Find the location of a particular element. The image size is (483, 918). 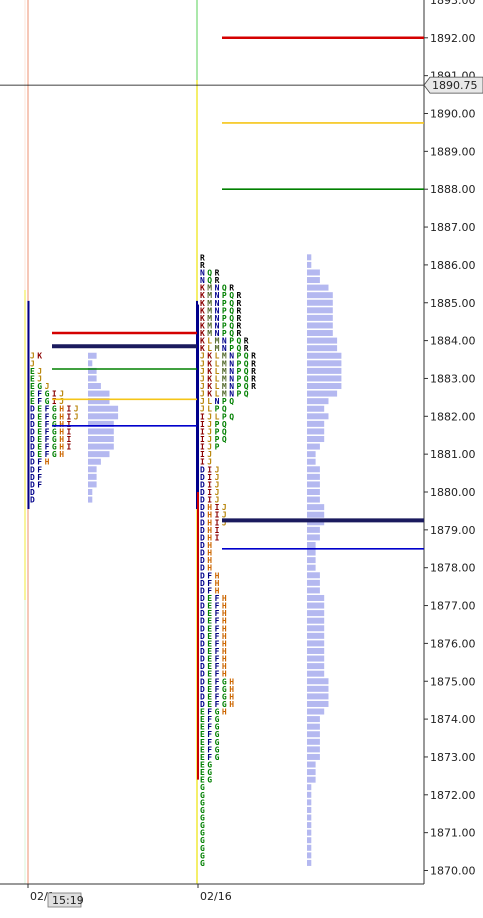

y-tick-label: 1889.00 is located at coordinates (453, 151).